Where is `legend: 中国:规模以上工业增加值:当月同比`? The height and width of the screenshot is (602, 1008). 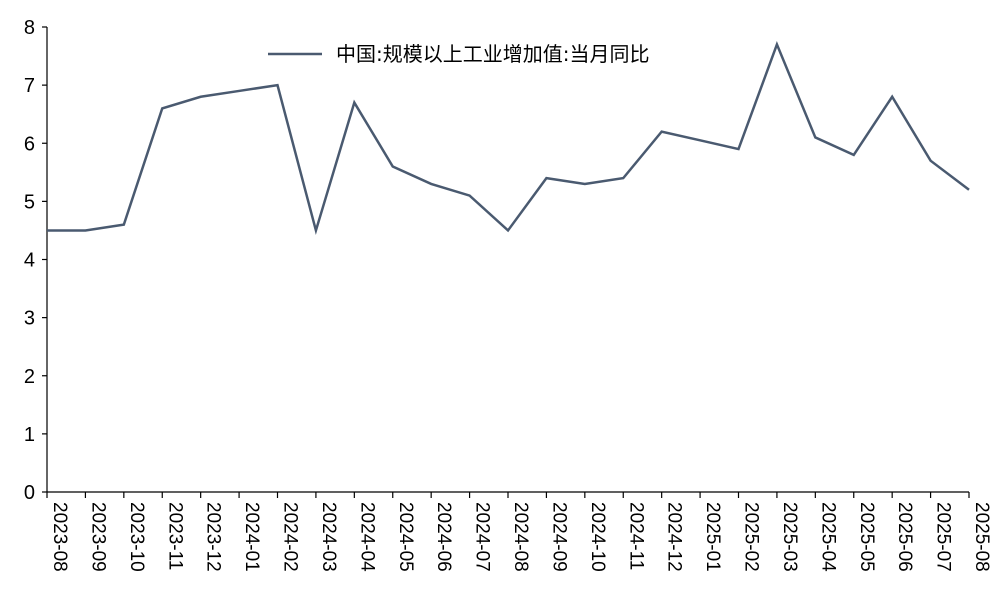 legend: 中国:规模以上工业增加值:当月同比 is located at coordinates (458, 54).